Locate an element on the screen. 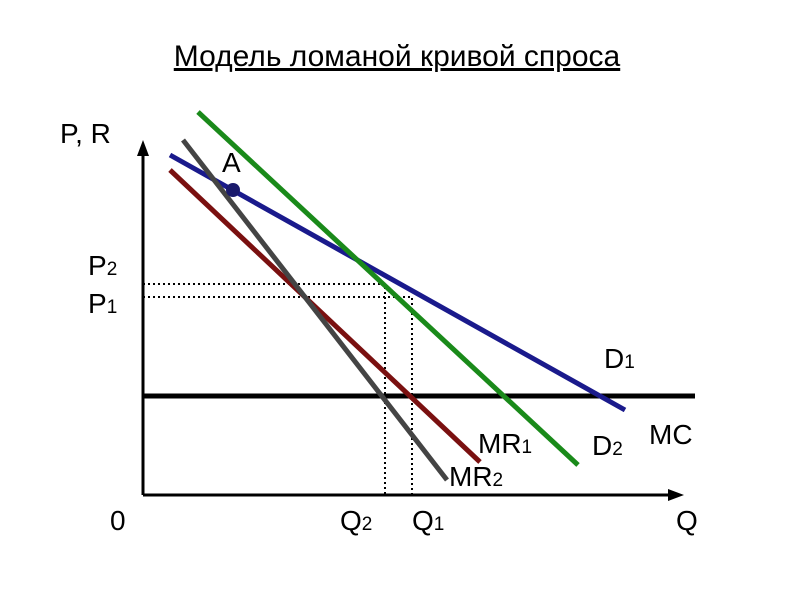  x-axis-label: Q is located at coordinates (687, 520).